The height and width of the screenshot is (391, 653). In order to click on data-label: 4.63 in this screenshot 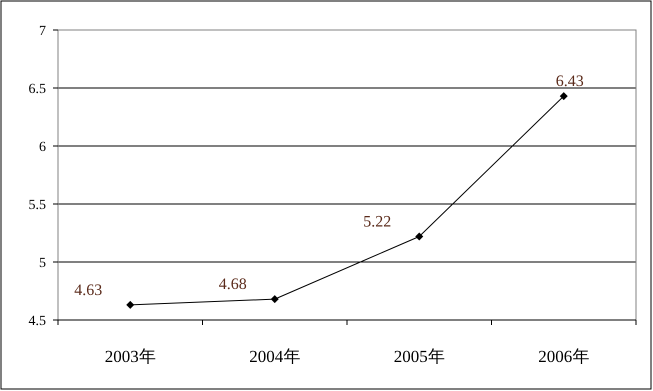, I will do `click(88, 290)`.